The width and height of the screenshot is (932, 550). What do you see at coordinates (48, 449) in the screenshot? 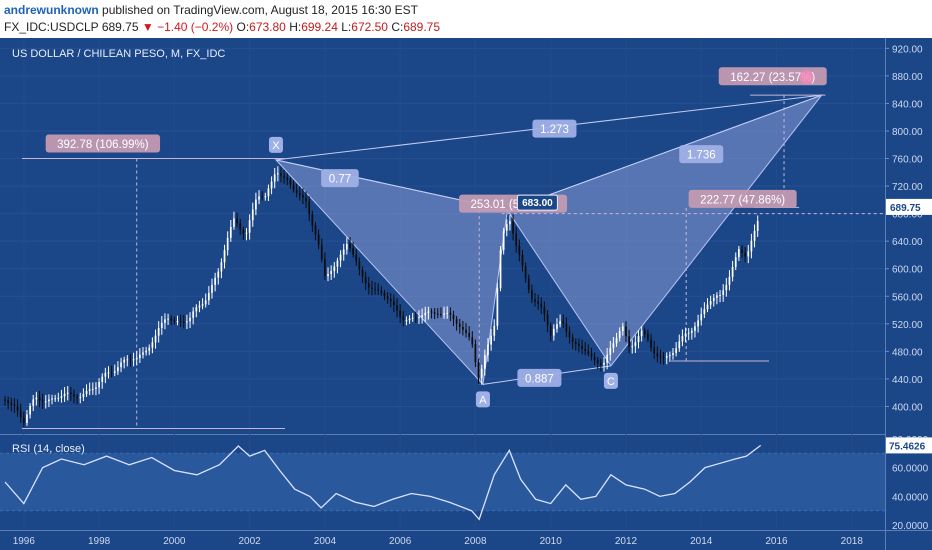
I see `rsi-title: RSI (14, close)` at bounding box center [48, 449].